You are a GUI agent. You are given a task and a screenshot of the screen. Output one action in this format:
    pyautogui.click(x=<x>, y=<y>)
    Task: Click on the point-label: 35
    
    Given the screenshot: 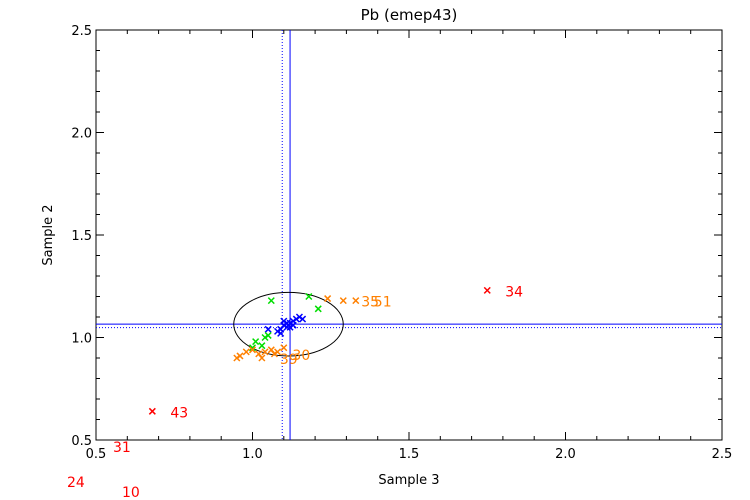 What is the action you would take?
    pyautogui.click(x=370, y=303)
    